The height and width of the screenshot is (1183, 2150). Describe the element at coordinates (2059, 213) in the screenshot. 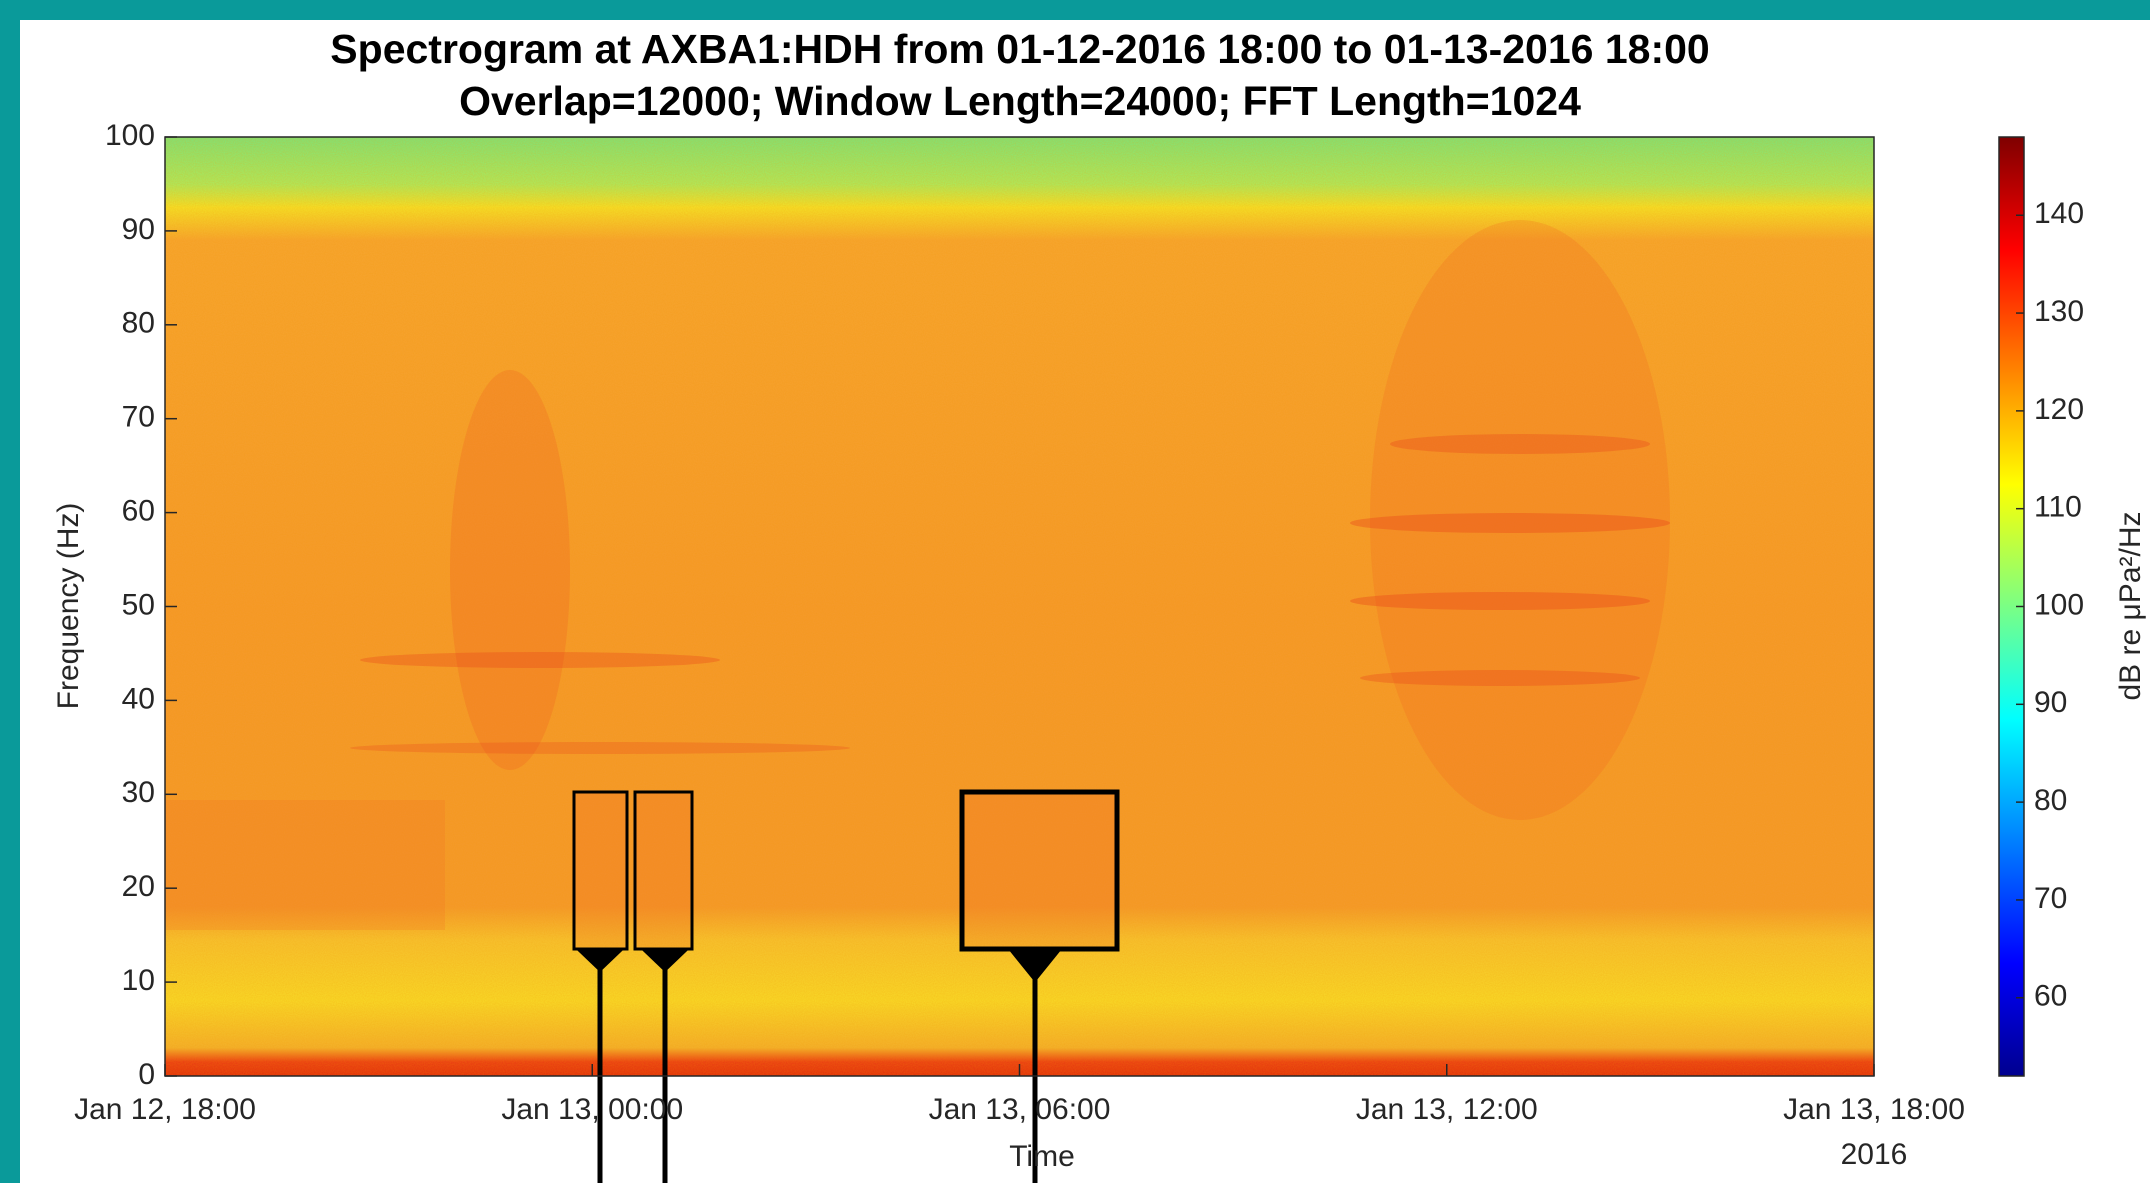

I see `colorbar-tick-label: 140` at that location.